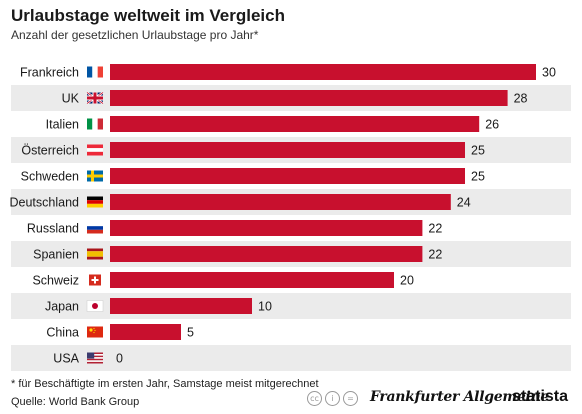  I want to click on cc-icon: cc, so click(314, 398).